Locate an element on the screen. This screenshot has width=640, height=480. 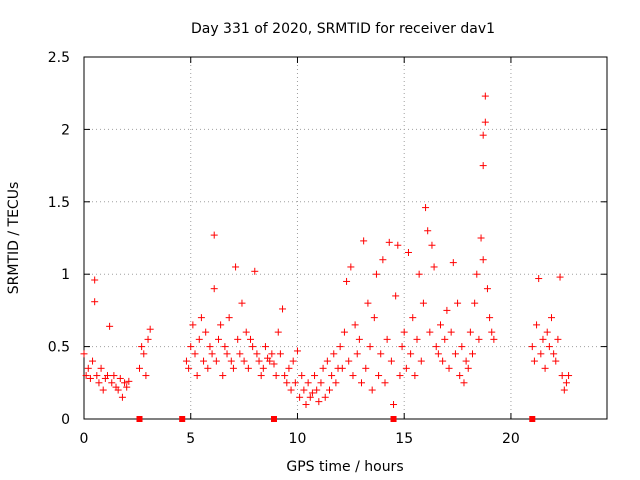
x-tick-label: 10 is located at coordinates (298, 439).